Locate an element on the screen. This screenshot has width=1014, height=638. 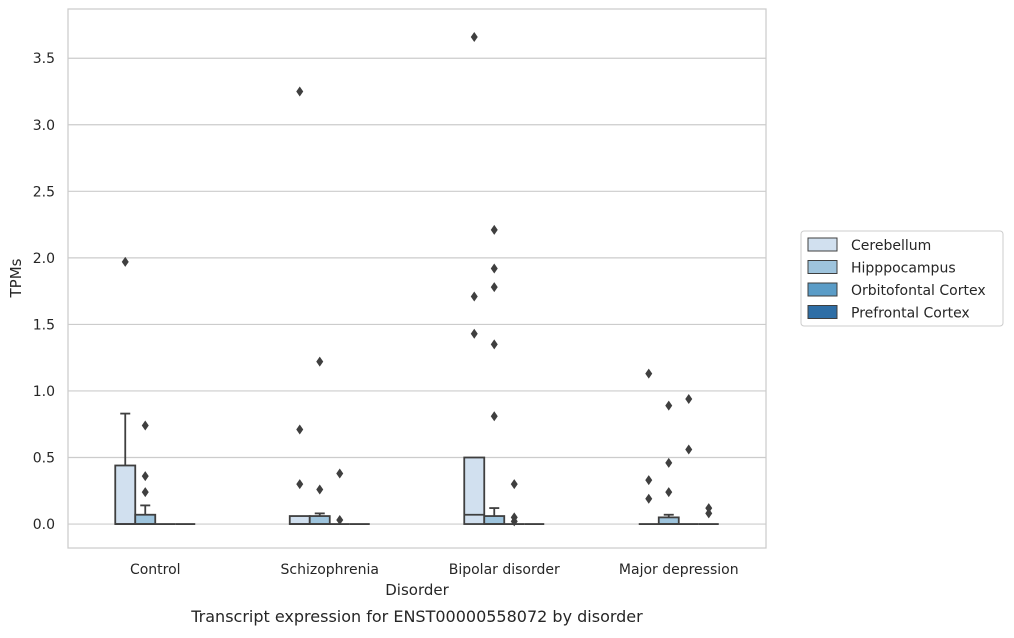
y-tick-labels: 0.0 0.5 1.0 1.5 2.0 2.5 3.0 3.5 is located at coordinates (44, 292).